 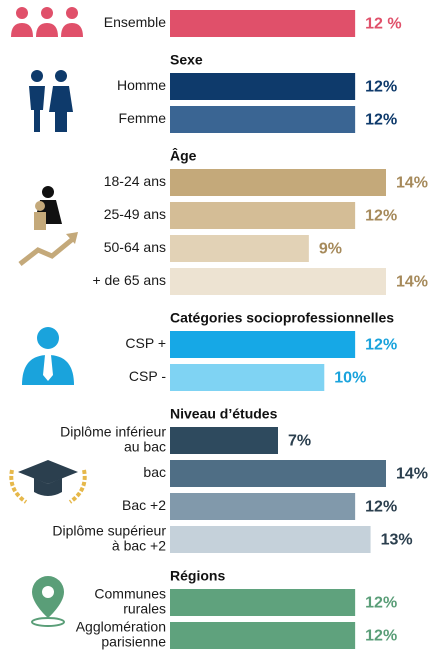 What do you see at coordinates (145, 343) in the screenshot?
I see `category-label: CSP +` at bounding box center [145, 343].